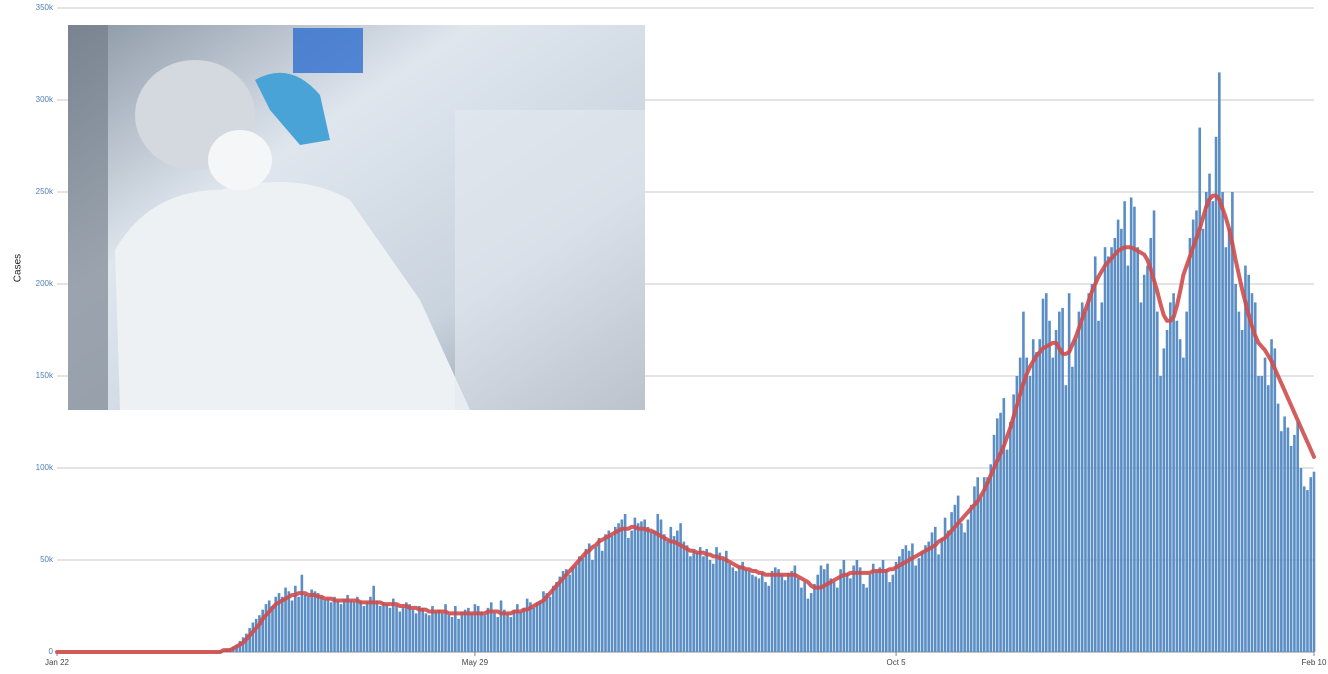  I want to click on y-tick-label: 250k, so click(45, 191).